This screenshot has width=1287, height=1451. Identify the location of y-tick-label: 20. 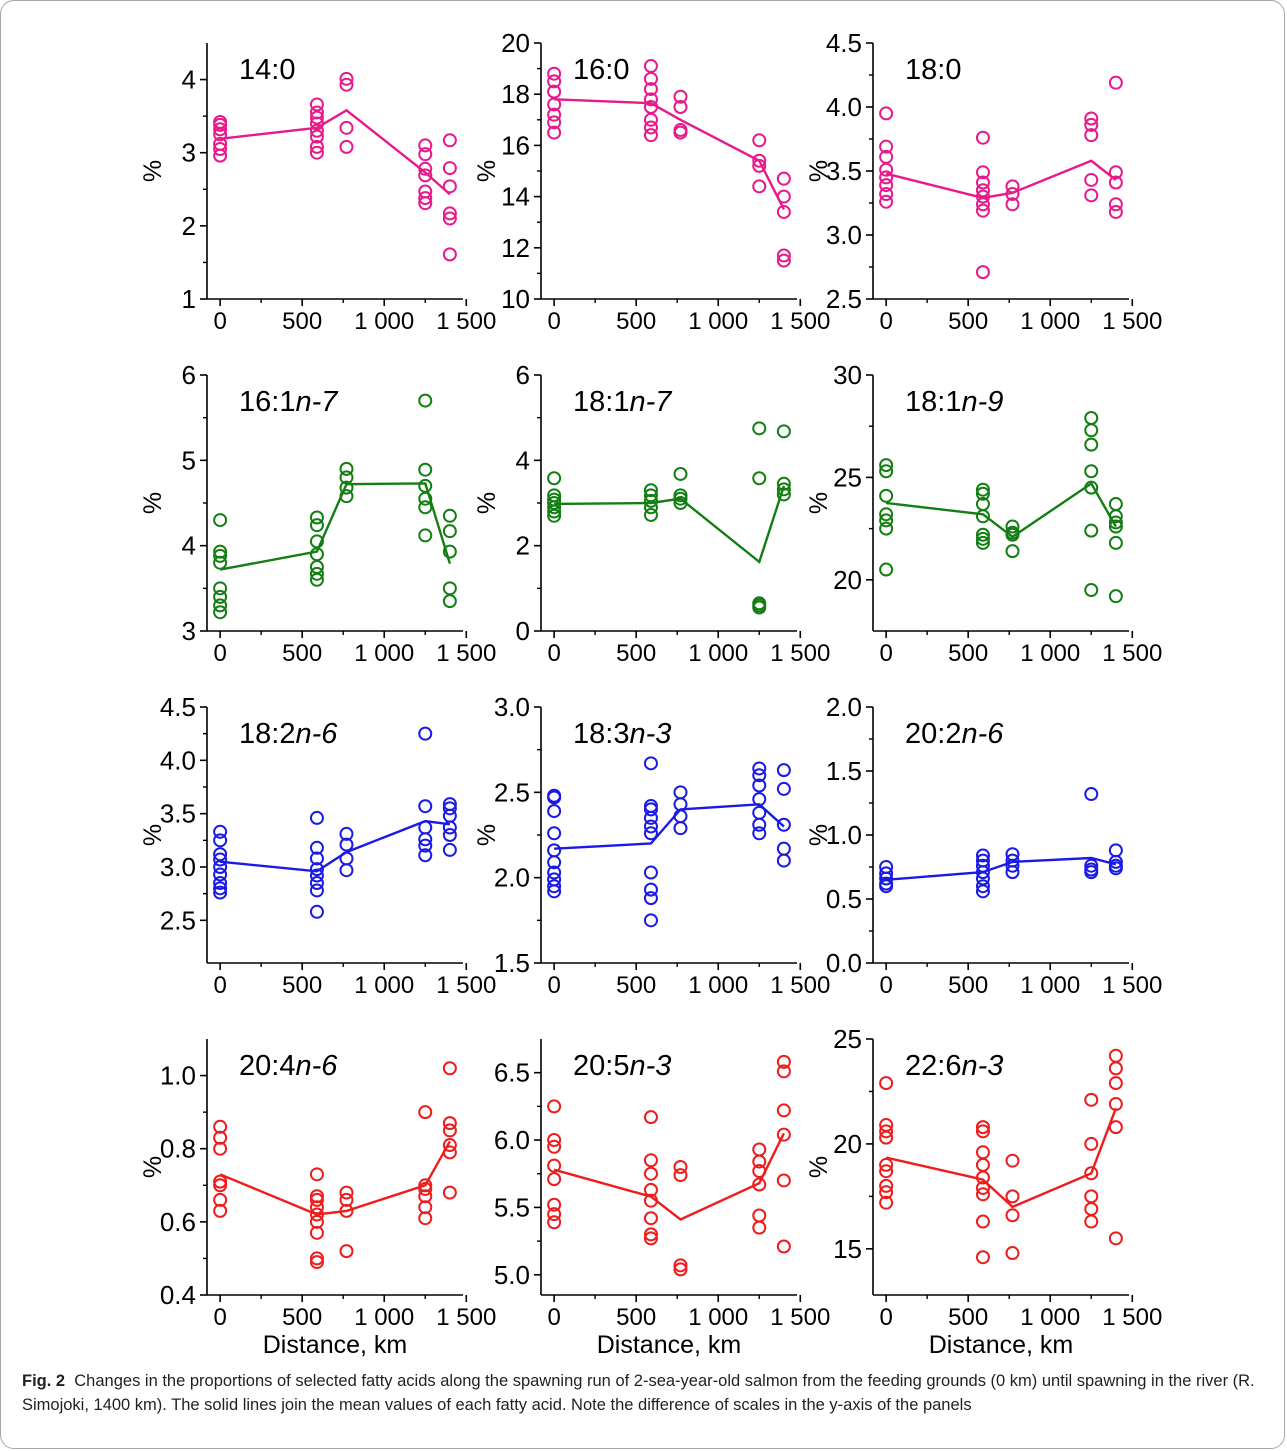
(515, 43).